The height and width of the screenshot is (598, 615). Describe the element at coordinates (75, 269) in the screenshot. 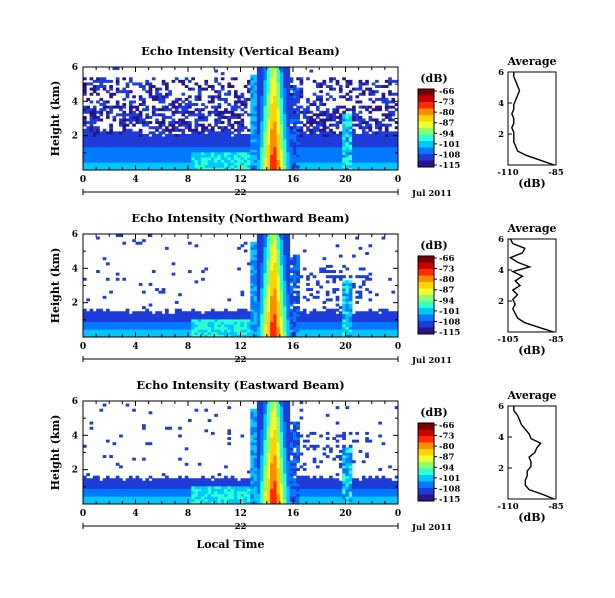

I see `y-tick-label: 4` at that location.